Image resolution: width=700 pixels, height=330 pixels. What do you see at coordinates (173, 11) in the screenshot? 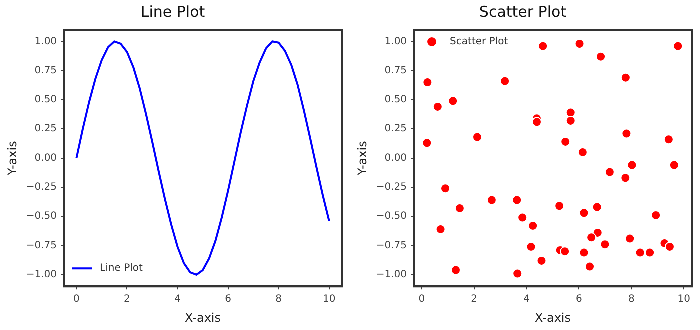
I see `chart-title: Line Plot` at bounding box center [173, 11].